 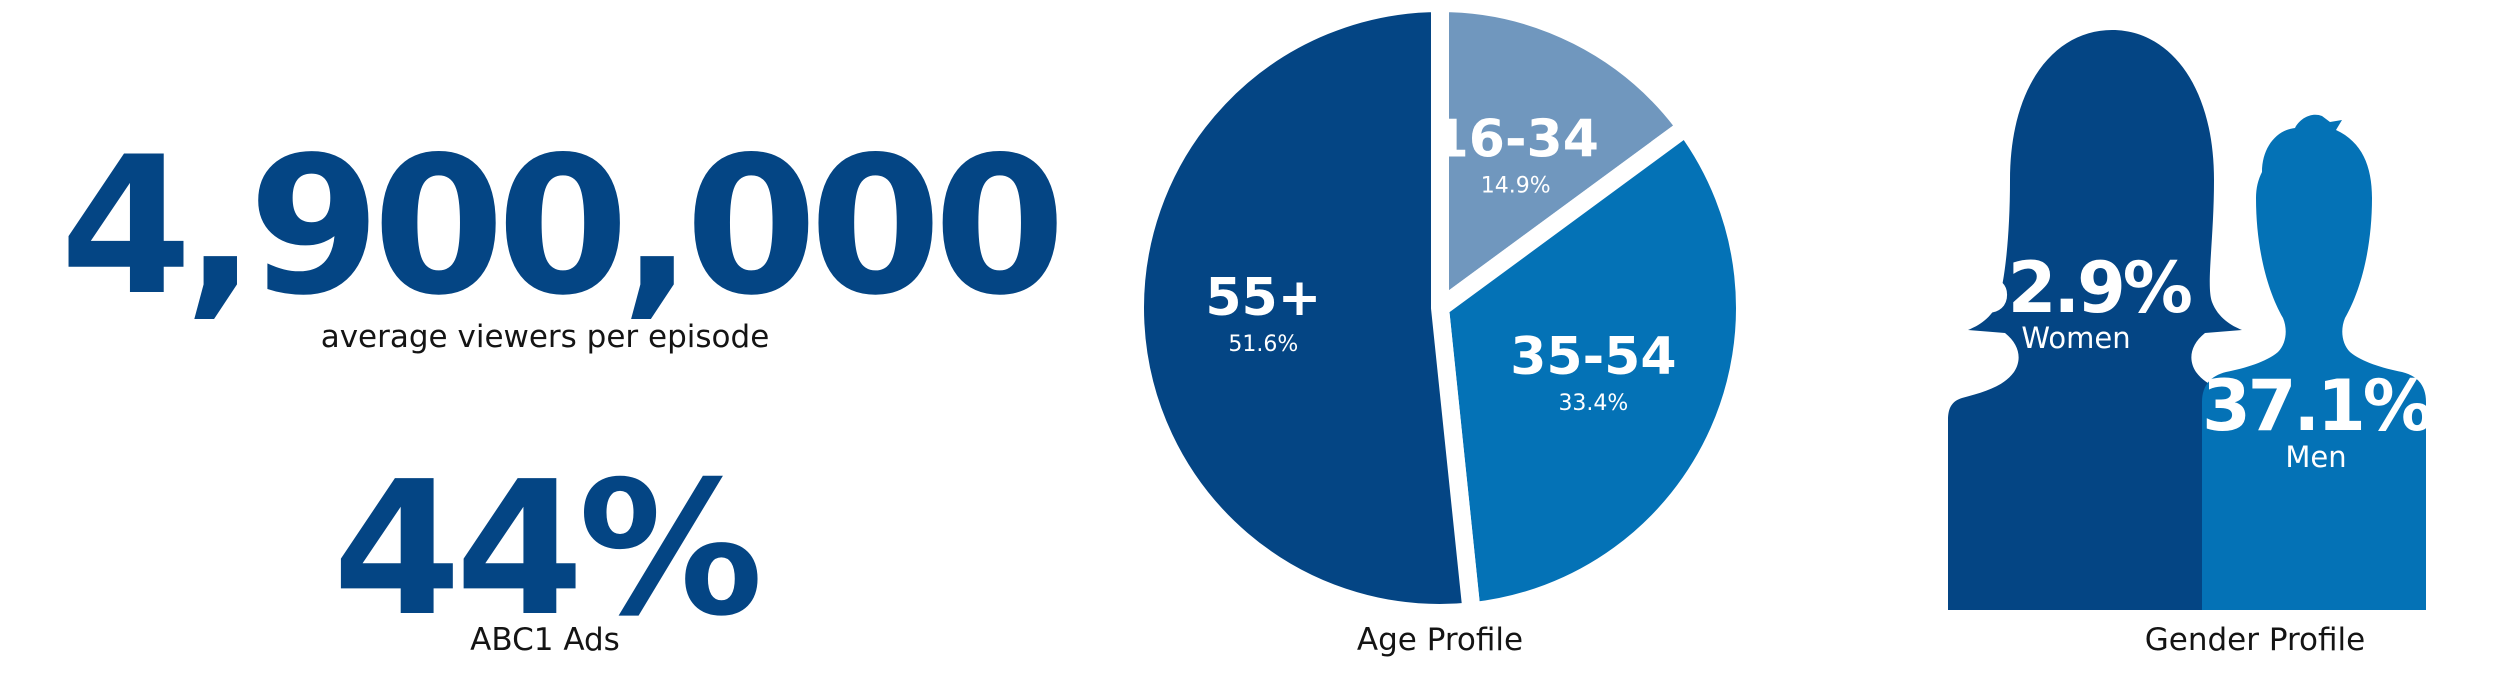 I want to click on pie-value-35-54: 33.4%, so click(x=1593, y=403).